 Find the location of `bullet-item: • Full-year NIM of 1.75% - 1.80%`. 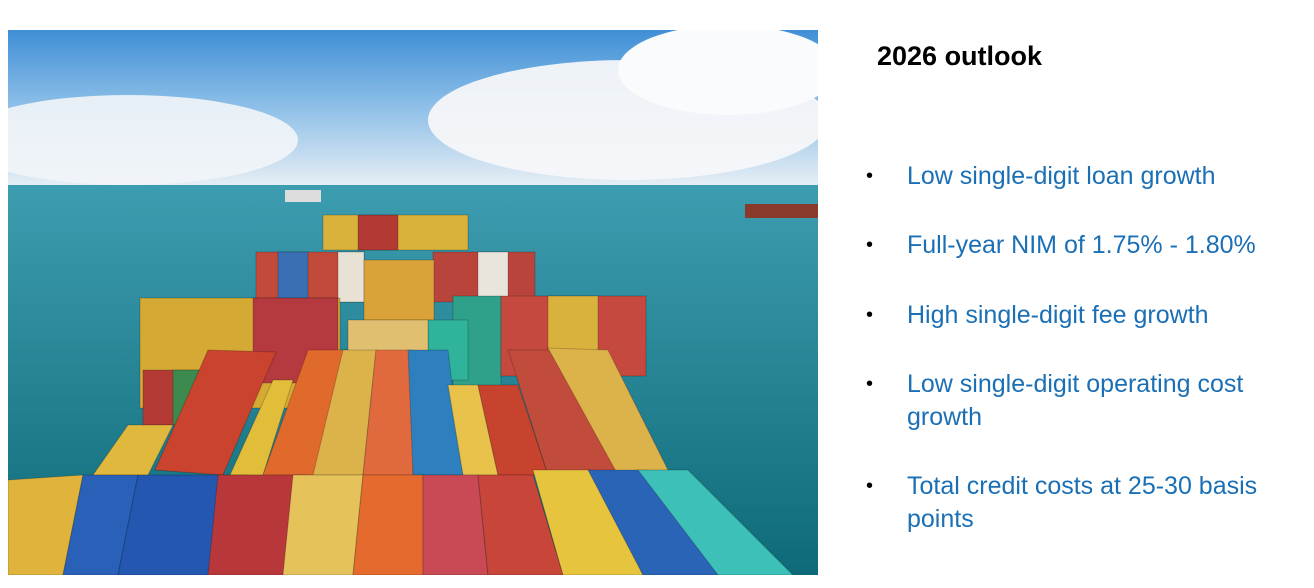

bullet-item: • Full-year NIM of 1.75% - 1.80% is located at coordinates (1086, 245).